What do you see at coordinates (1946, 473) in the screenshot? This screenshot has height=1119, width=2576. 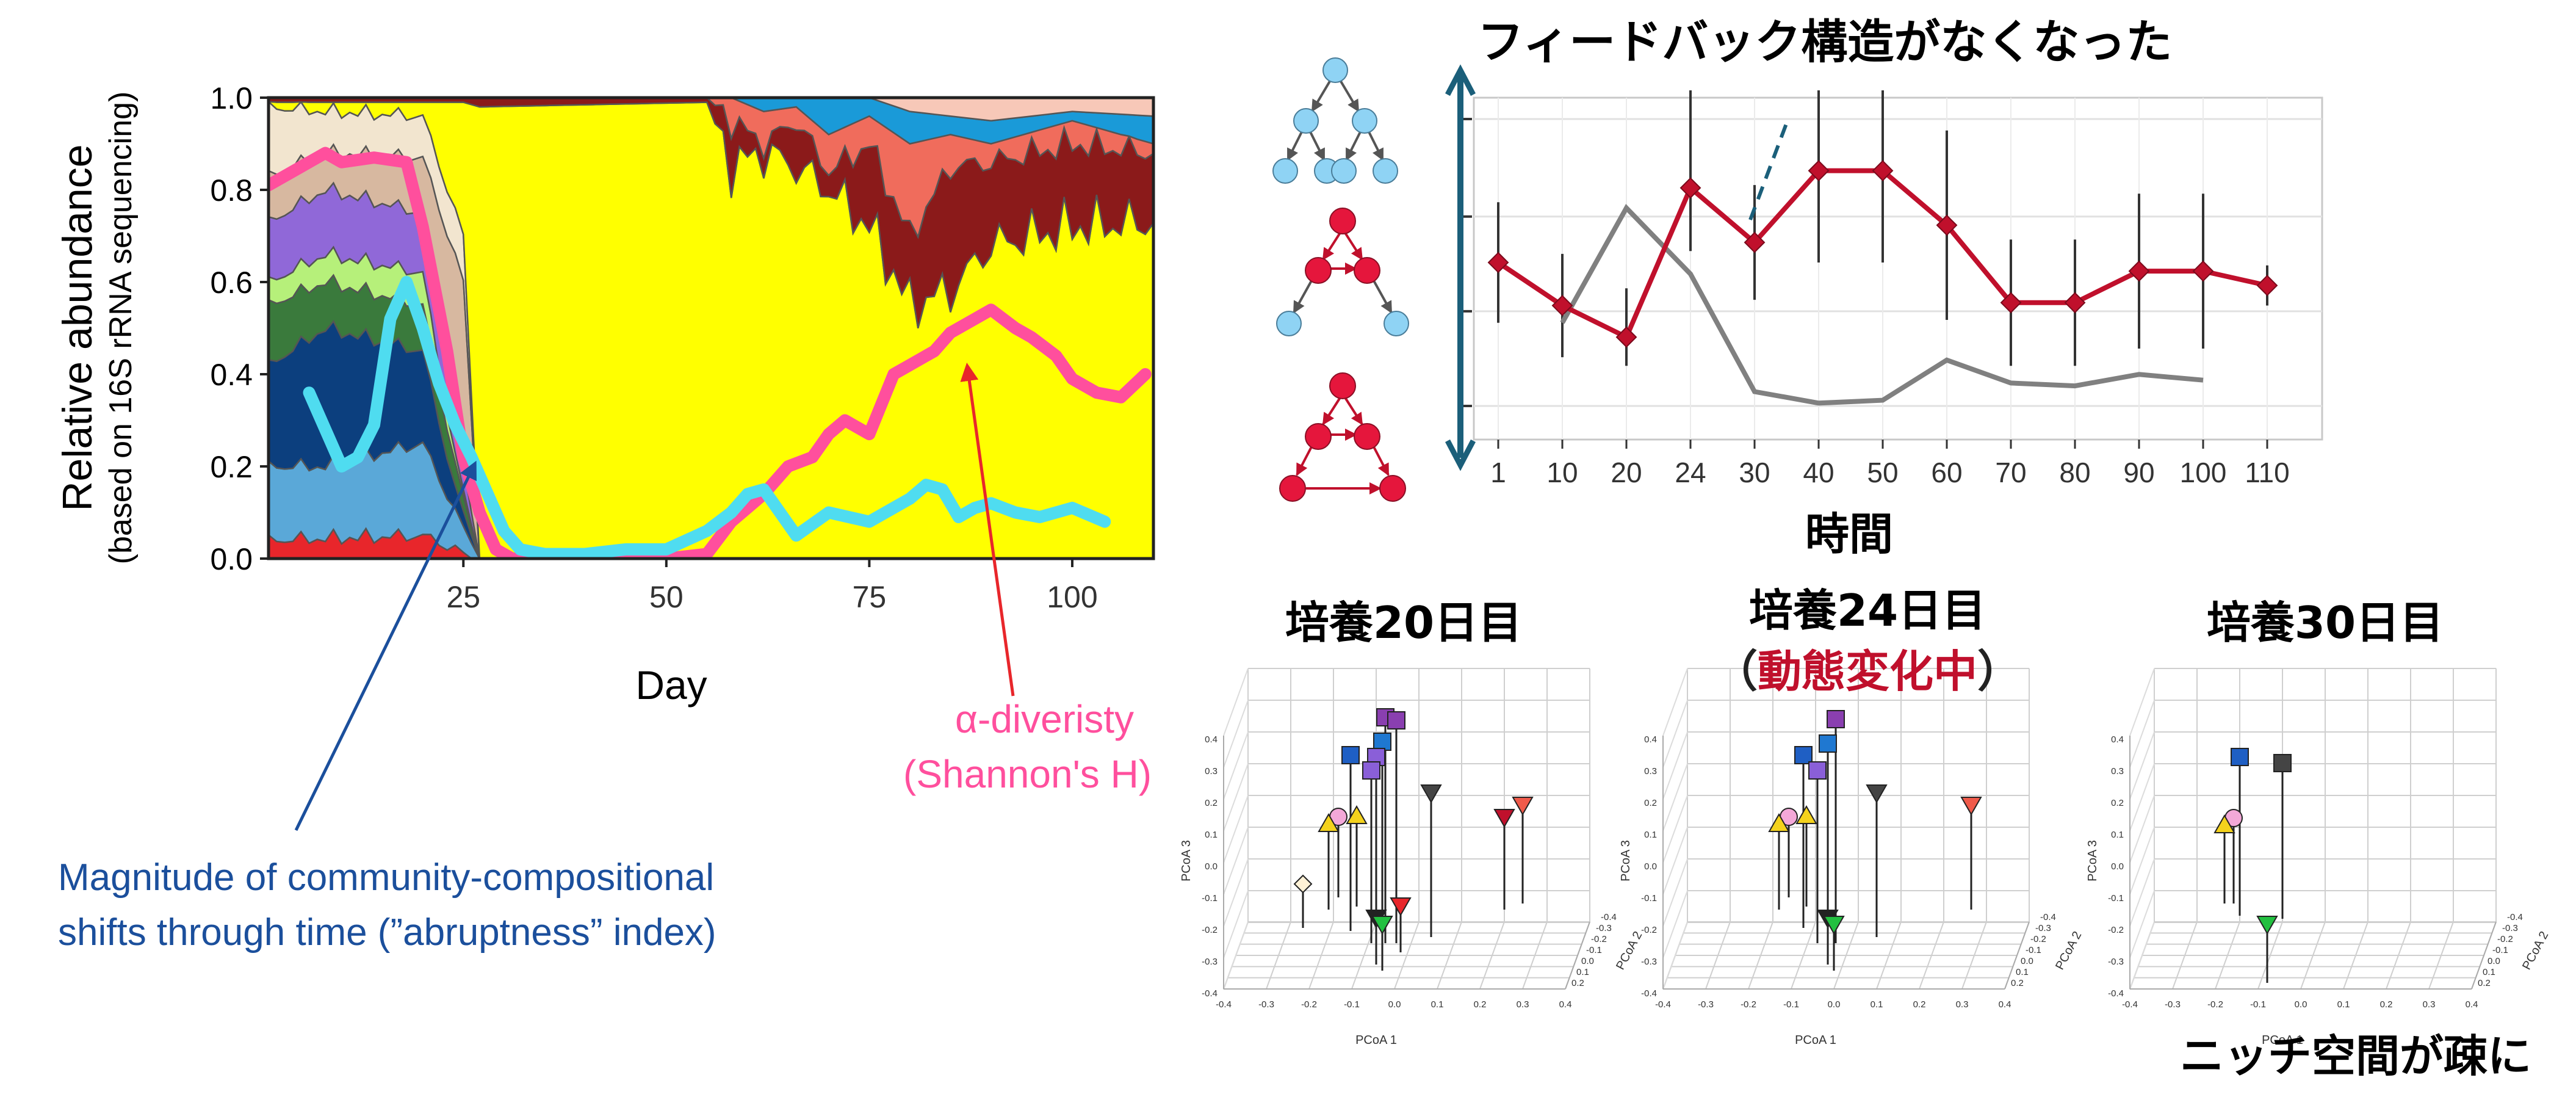 I see `timeseries-x-tick-label: 60` at bounding box center [1946, 473].